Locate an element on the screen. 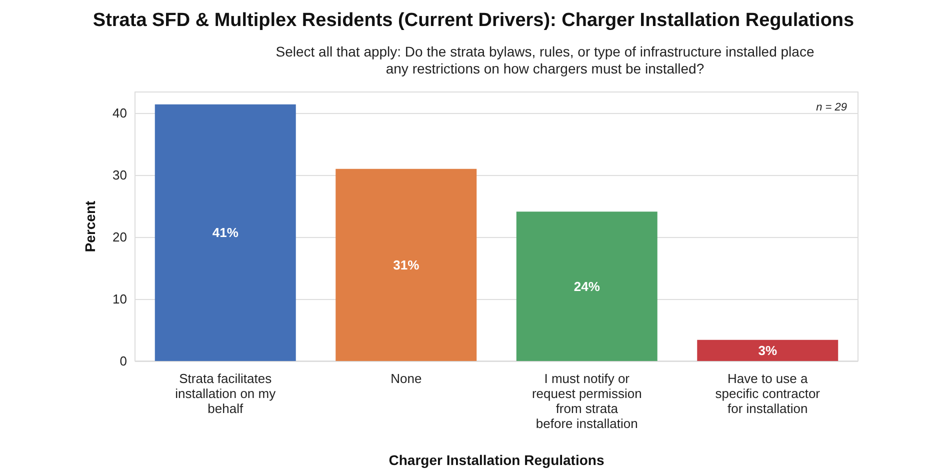 This screenshot has width=947, height=472. x-tick-label: Have to use a specific contractor for installation is located at coordinates (768, 393).